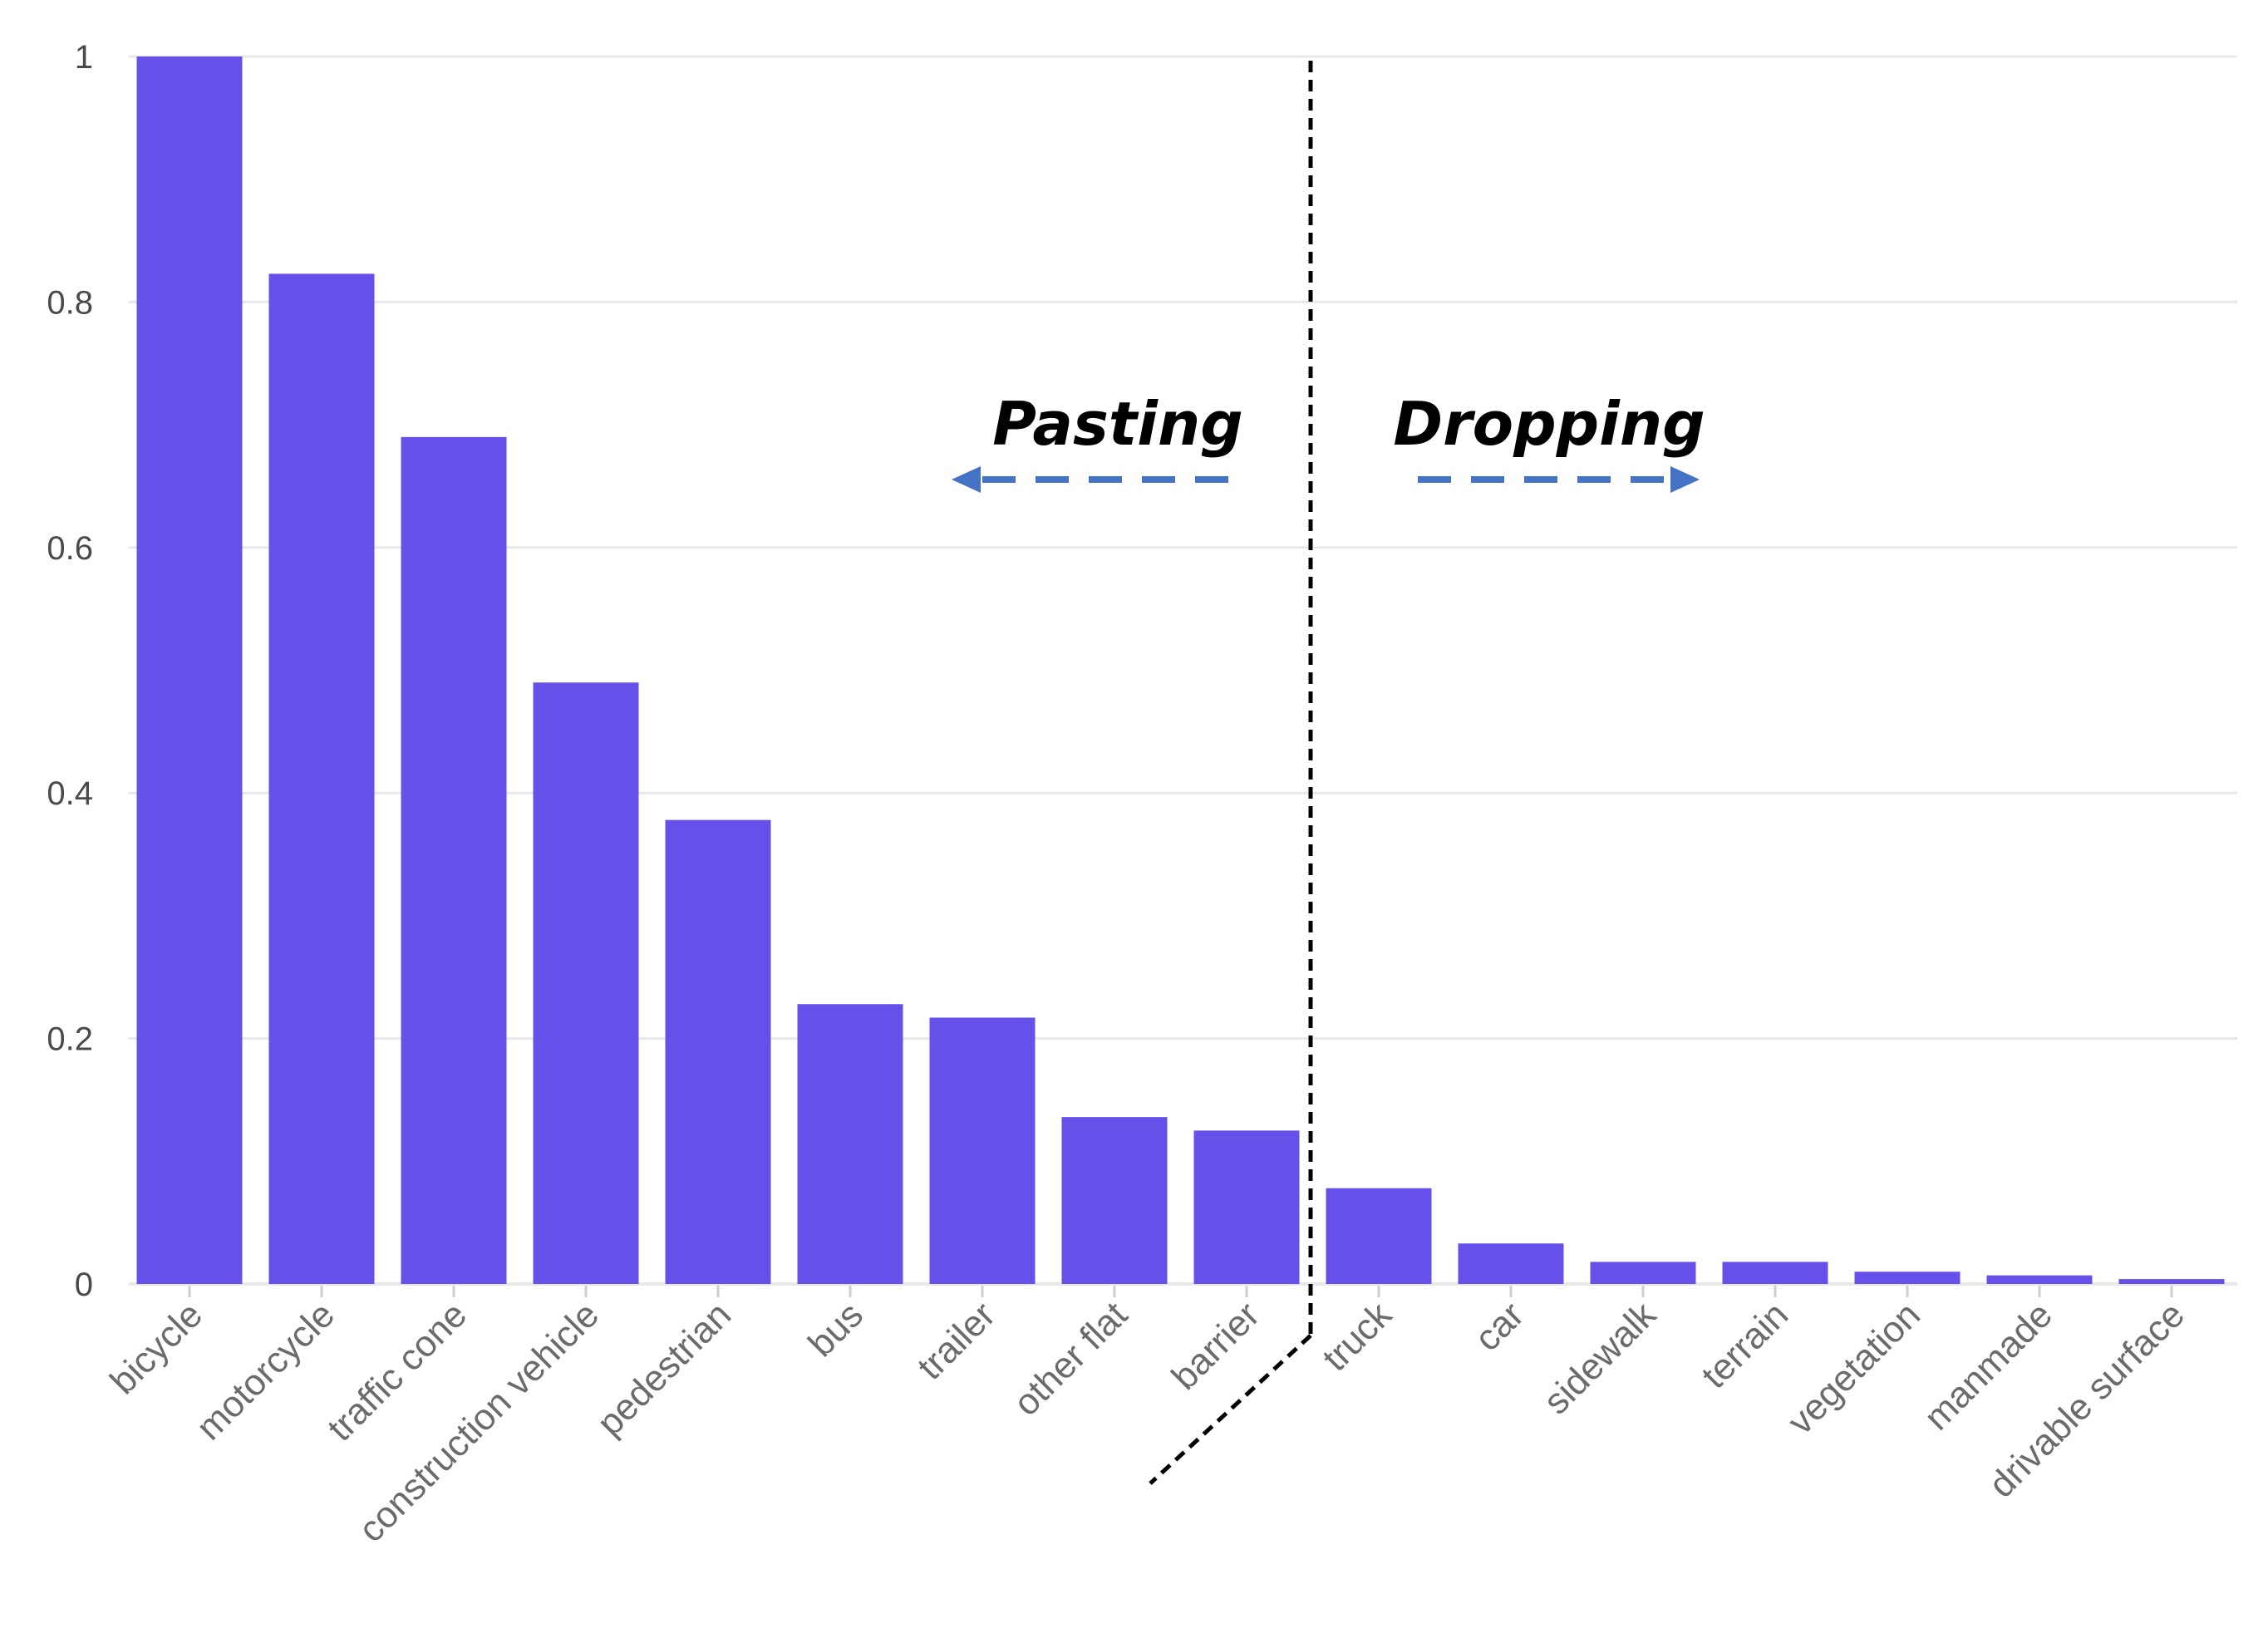 The image size is (2268, 1643). What do you see at coordinates (1230, 1410) in the screenshot?
I see `divider-line-diagonal` at bounding box center [1230, 1410].